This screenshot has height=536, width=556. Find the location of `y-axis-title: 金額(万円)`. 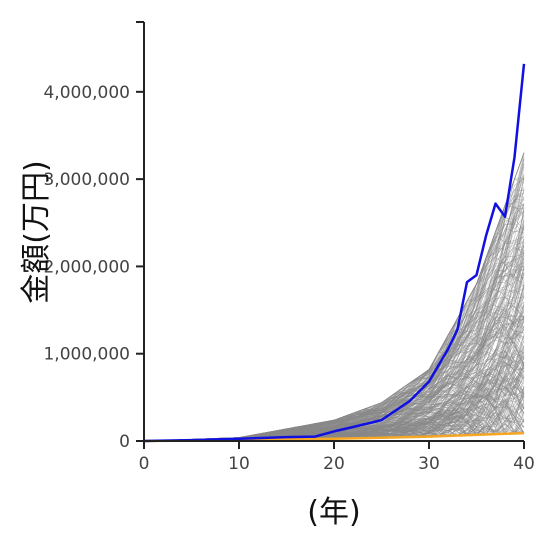

y-axis-title: 金額(万円) is located at coordinates (36, 231).